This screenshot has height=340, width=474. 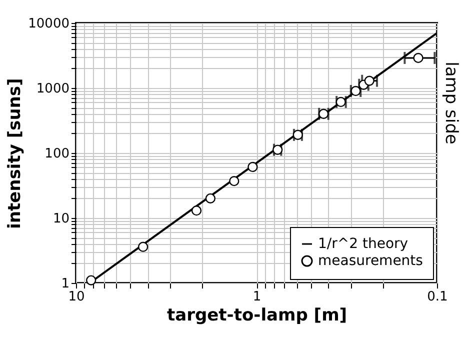 I want to click on y-tick-label: 10, so click(x=61, y=219).